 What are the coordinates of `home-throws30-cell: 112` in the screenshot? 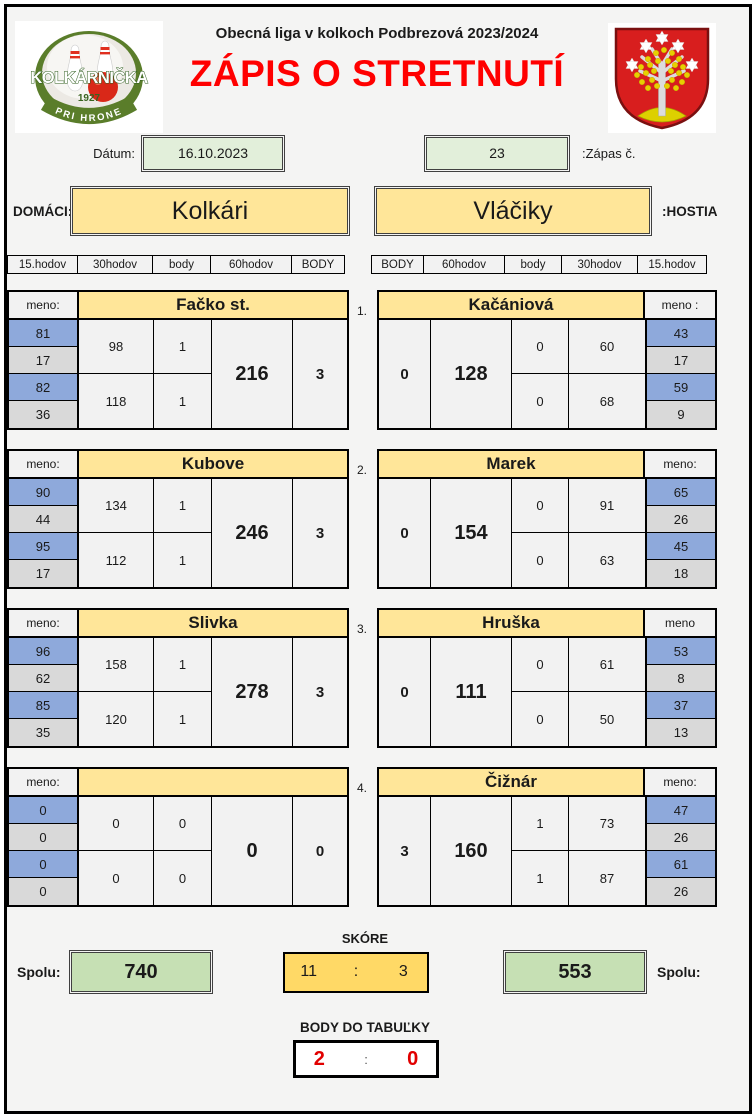 It's located at (116, 560).